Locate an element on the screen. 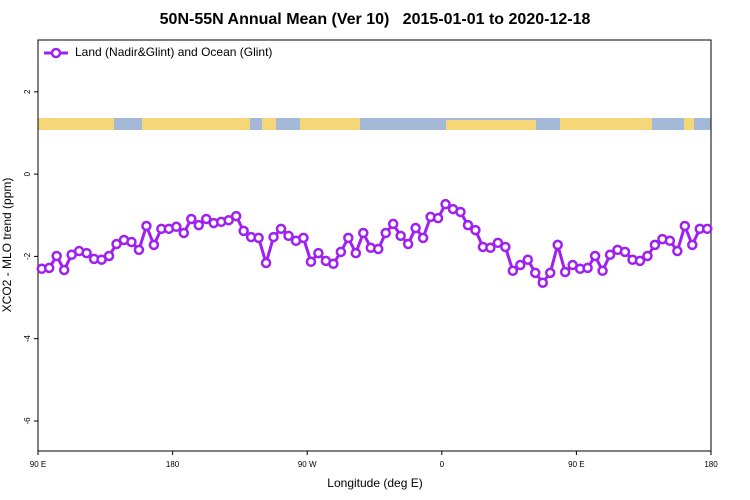  y-axis-label: XCO2 - MLO trend (ppm) is located at coordinates (7, 245).